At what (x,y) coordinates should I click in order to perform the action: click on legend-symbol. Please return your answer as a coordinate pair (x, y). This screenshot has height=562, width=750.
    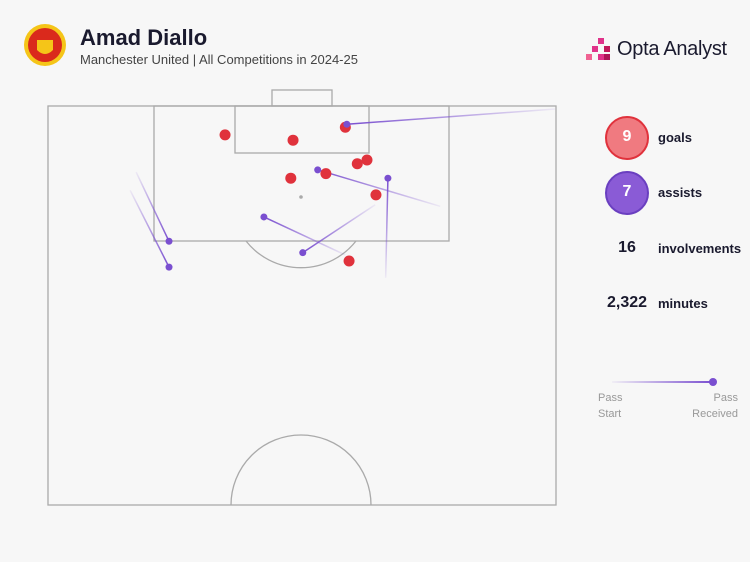
    Looking at the image, I should click on (664, 382).